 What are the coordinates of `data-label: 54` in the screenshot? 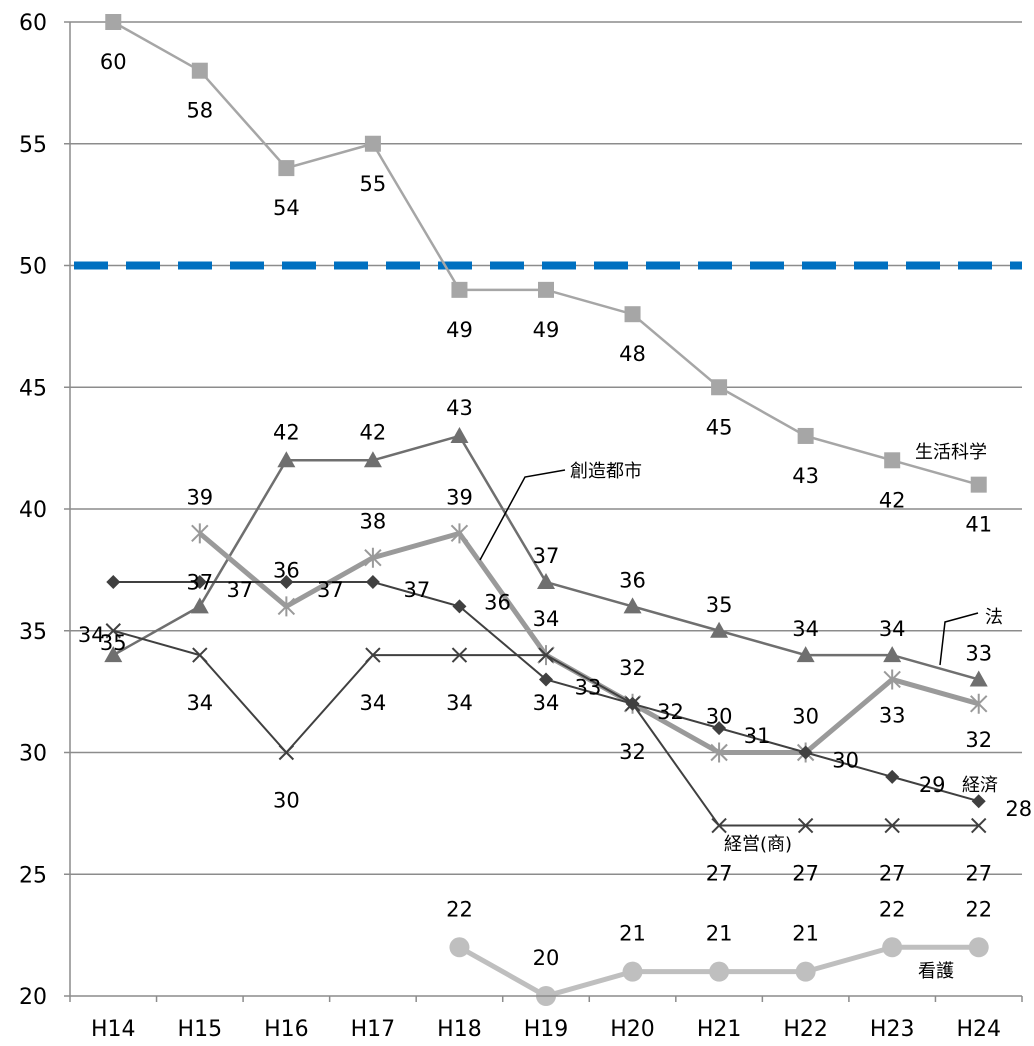 It's located at (286, 208).